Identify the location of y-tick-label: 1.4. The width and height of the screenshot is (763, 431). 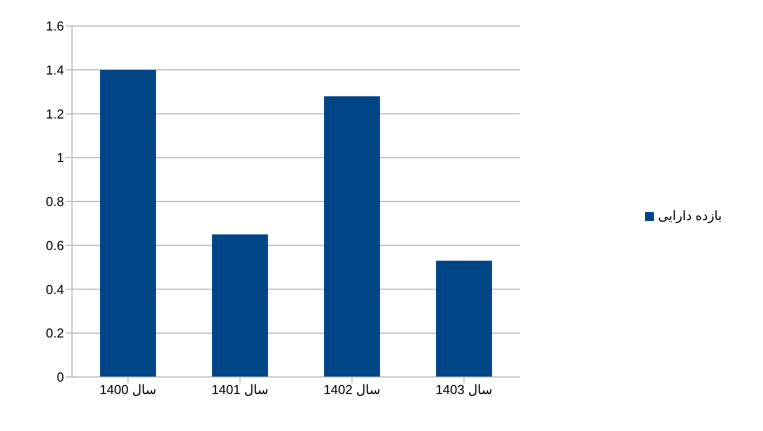
(55, 70).